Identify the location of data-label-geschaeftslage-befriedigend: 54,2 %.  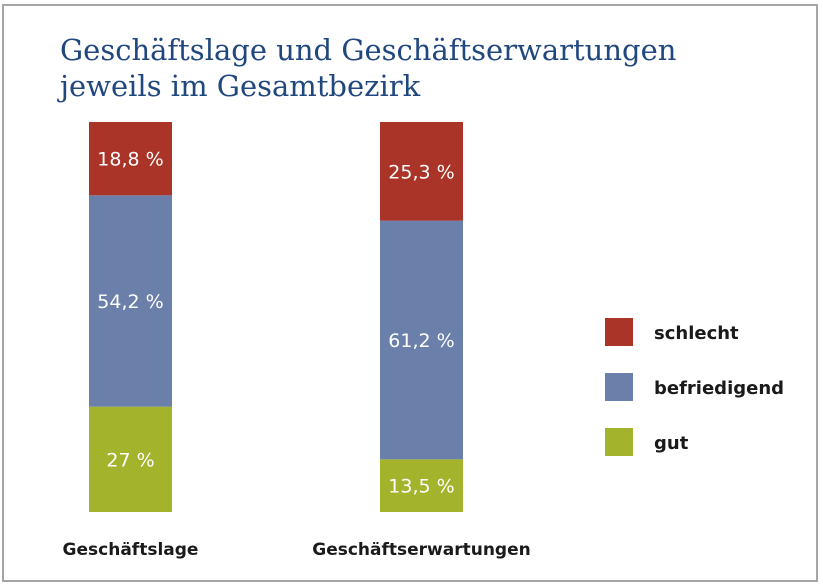
(130, 302).